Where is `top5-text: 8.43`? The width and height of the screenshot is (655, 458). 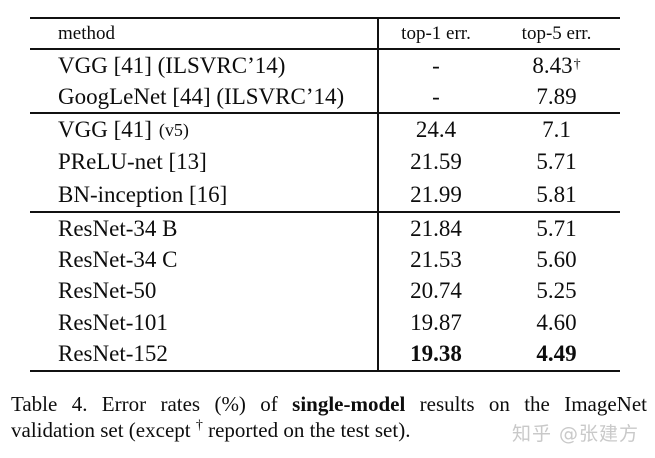
top5-text: 8.43 is located at coordinates (552, 65).